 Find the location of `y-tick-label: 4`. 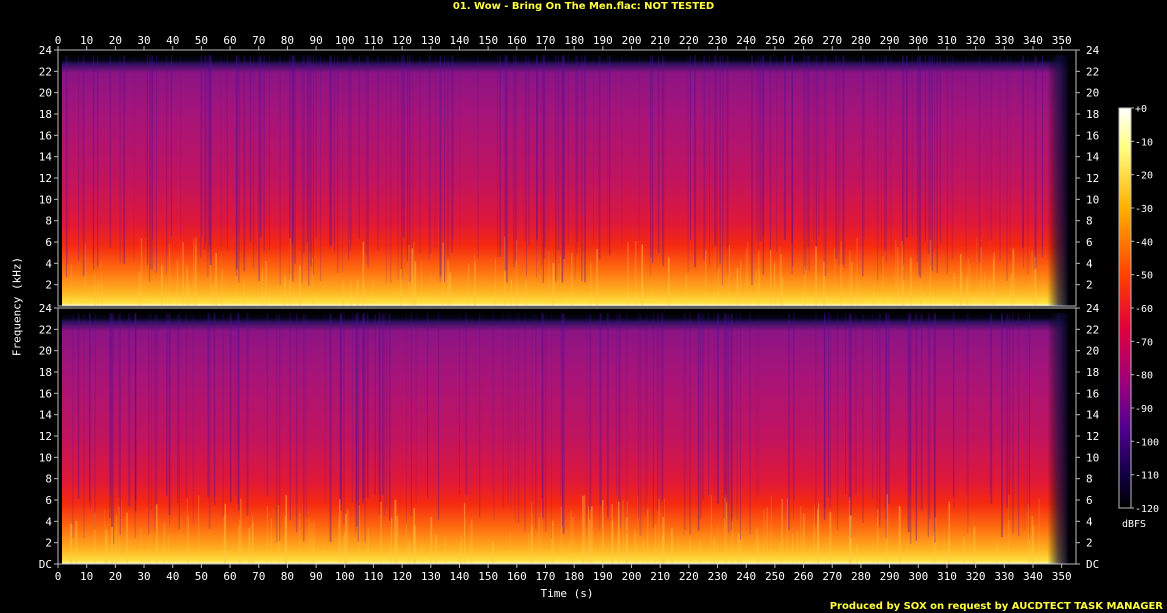

y-tick-label: 4 is located at coordinates (1089, 263).